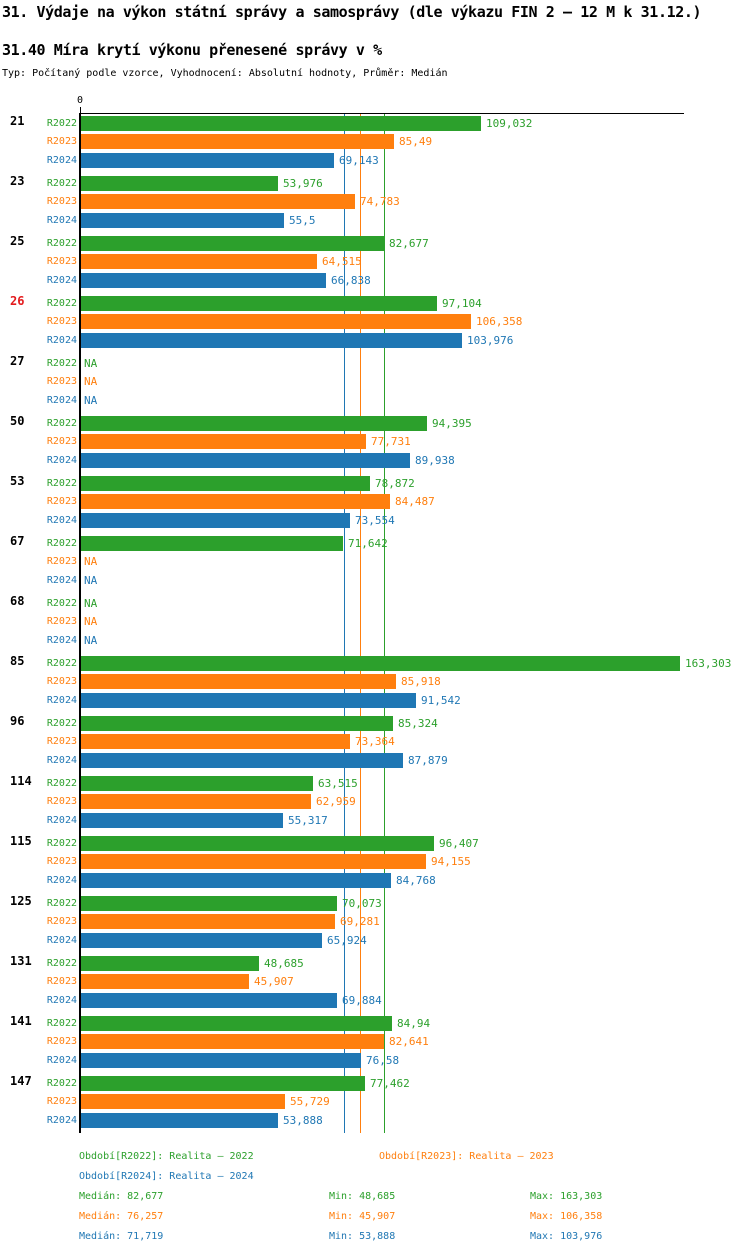 This screenshot has height=1254, width=750. Describe the element at coordinates (459, 843) in the screenshot. I see `bar-value-label: 96,407` at that location.